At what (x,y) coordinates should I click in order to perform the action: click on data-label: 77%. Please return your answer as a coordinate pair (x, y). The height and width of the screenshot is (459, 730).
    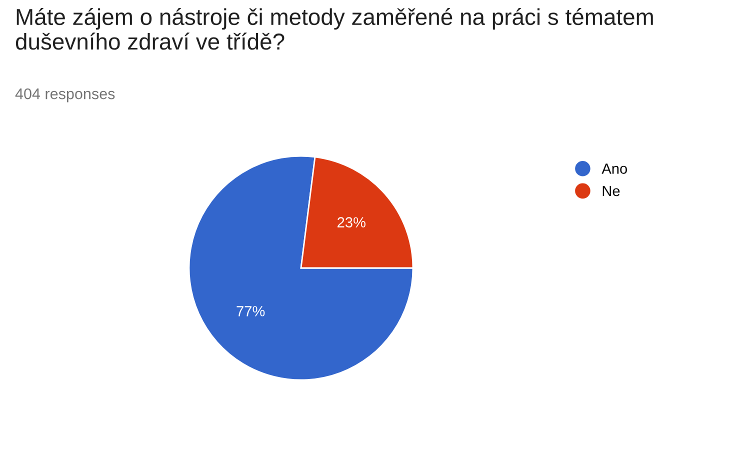
    Looking at the image, I should click on (250, 311).